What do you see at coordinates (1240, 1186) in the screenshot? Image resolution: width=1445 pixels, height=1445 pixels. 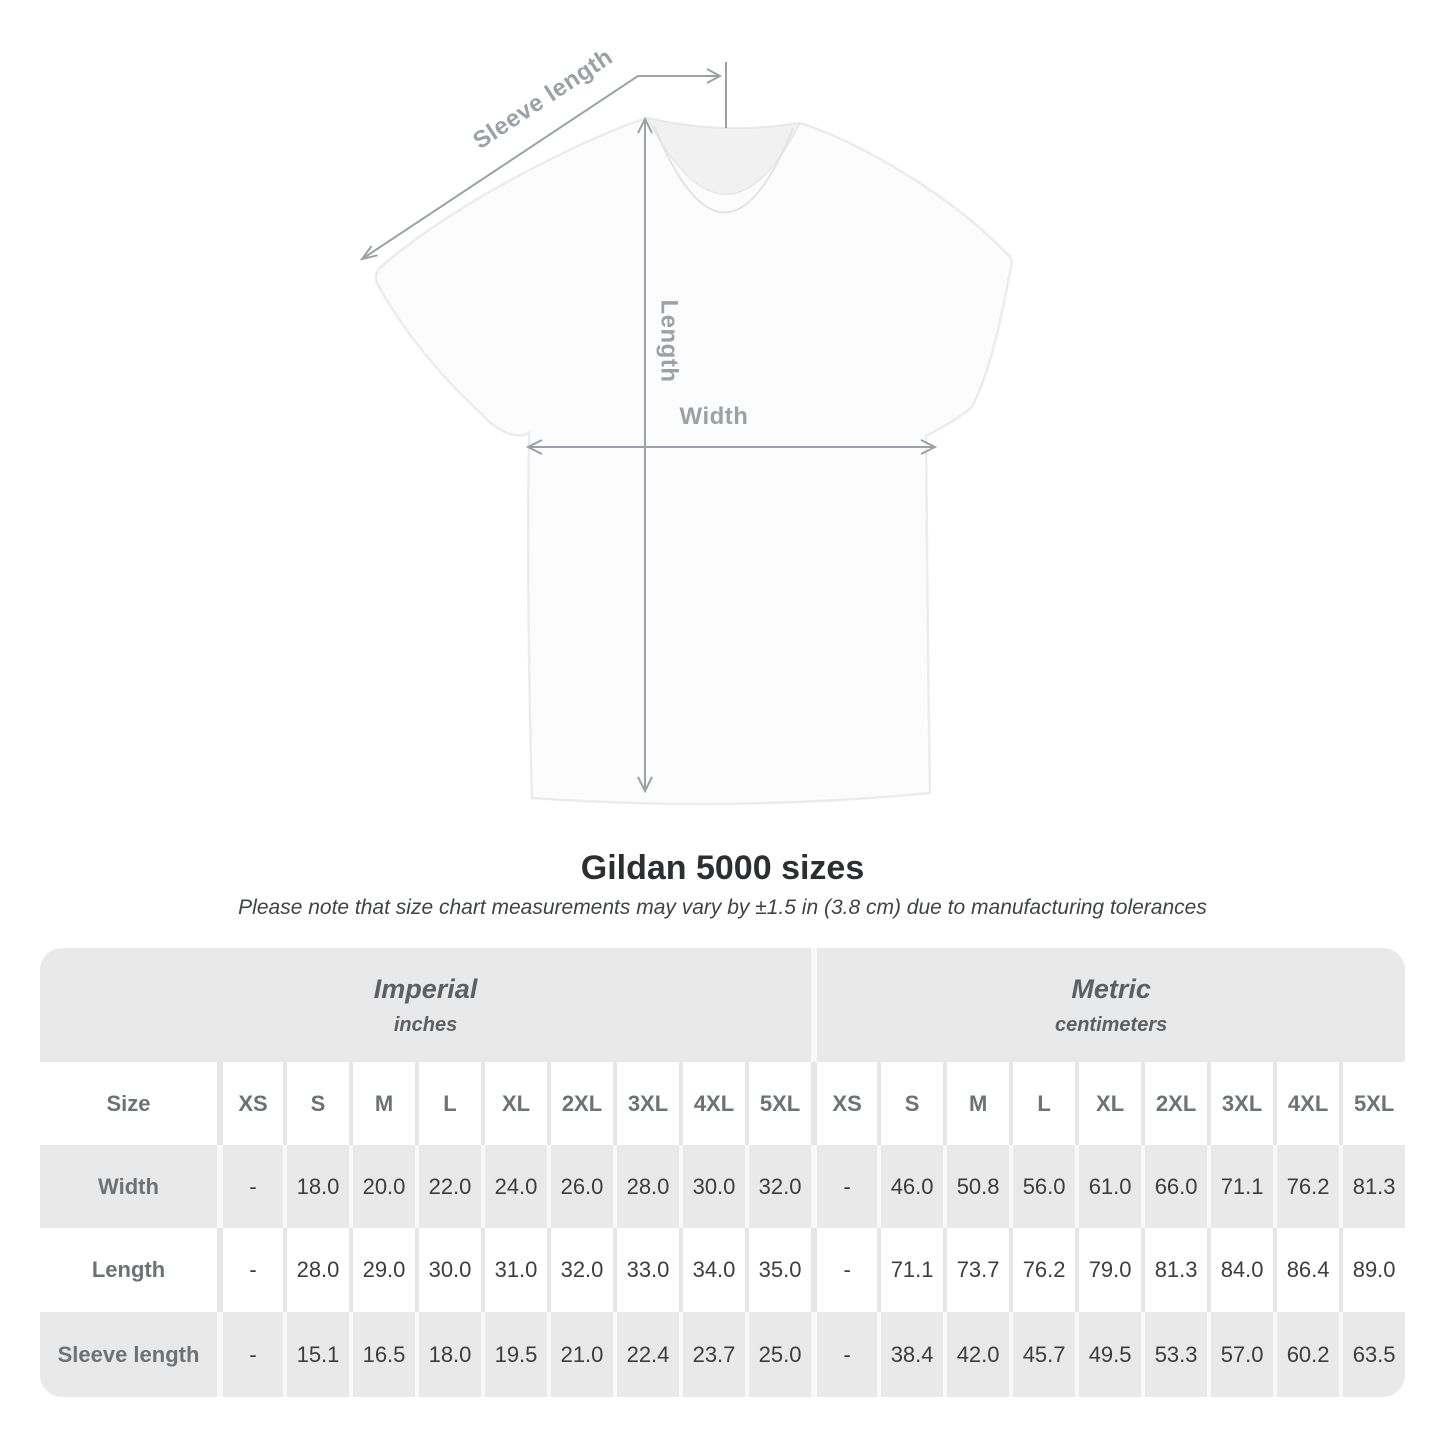 I see `width-value: 71.1` at bounding box center [1240, 1186].